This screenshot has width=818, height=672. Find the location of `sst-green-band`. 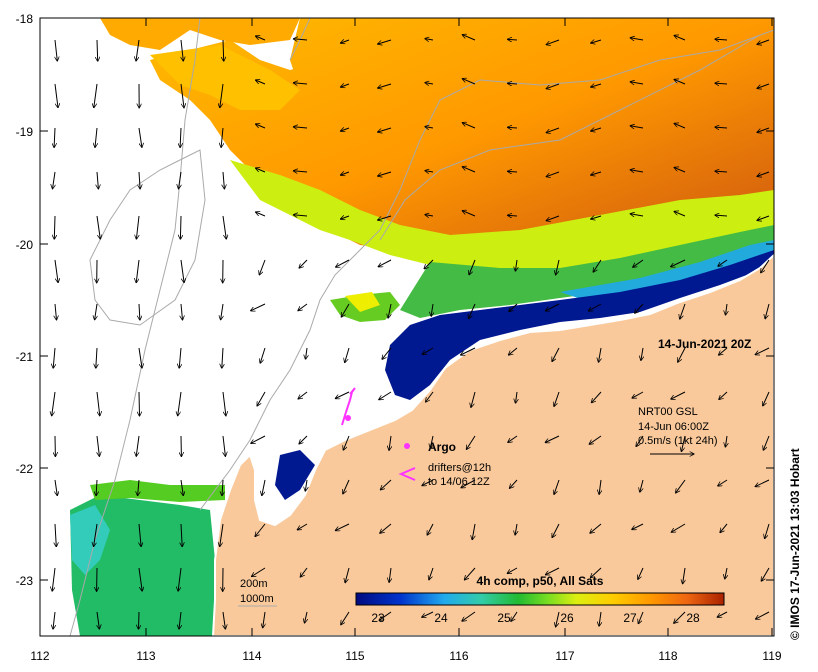

sst-green-band is located at coordinates (587, 271).